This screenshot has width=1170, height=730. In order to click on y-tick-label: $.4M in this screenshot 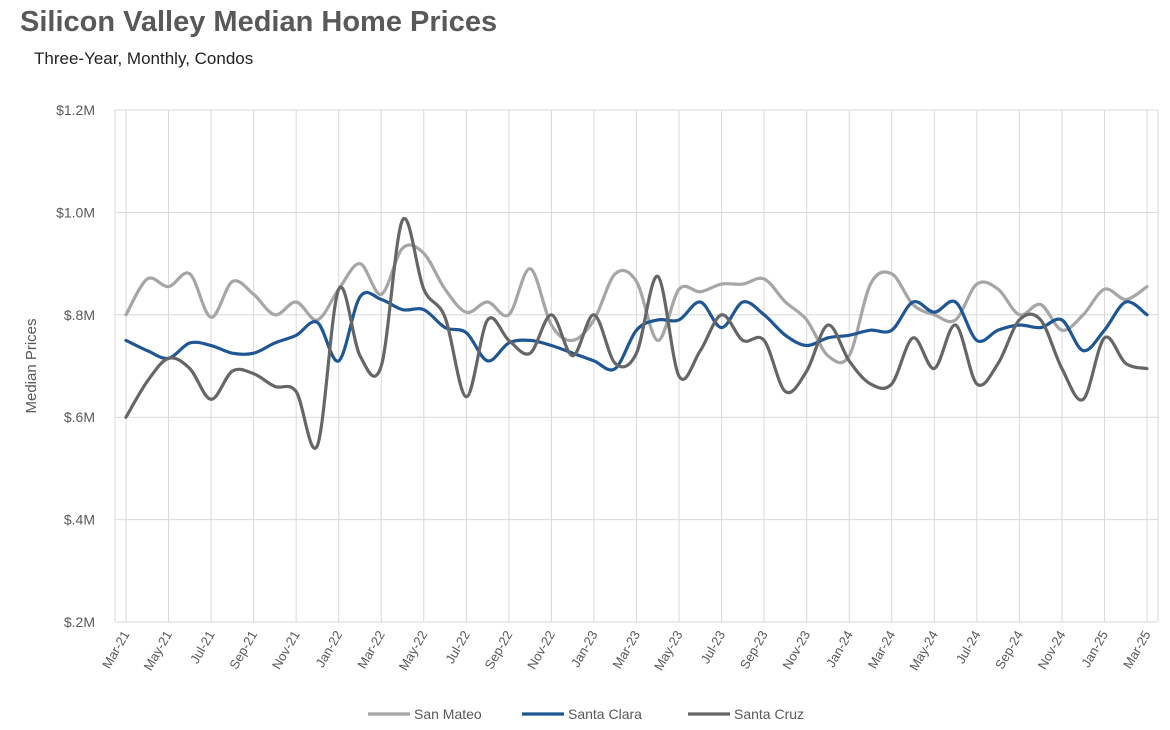, I will do `click(79, 520)`.